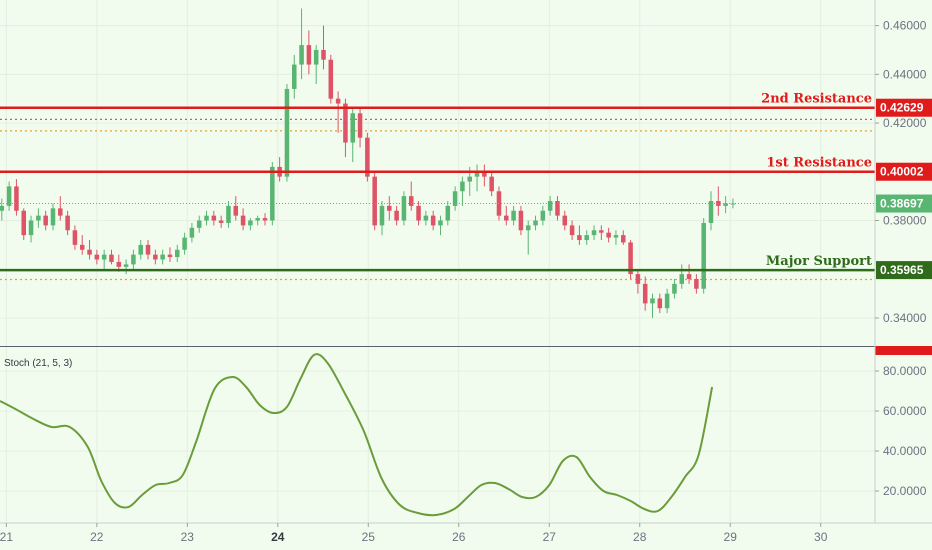  I want to click on time-tick-label: 21, so click(6, 537).